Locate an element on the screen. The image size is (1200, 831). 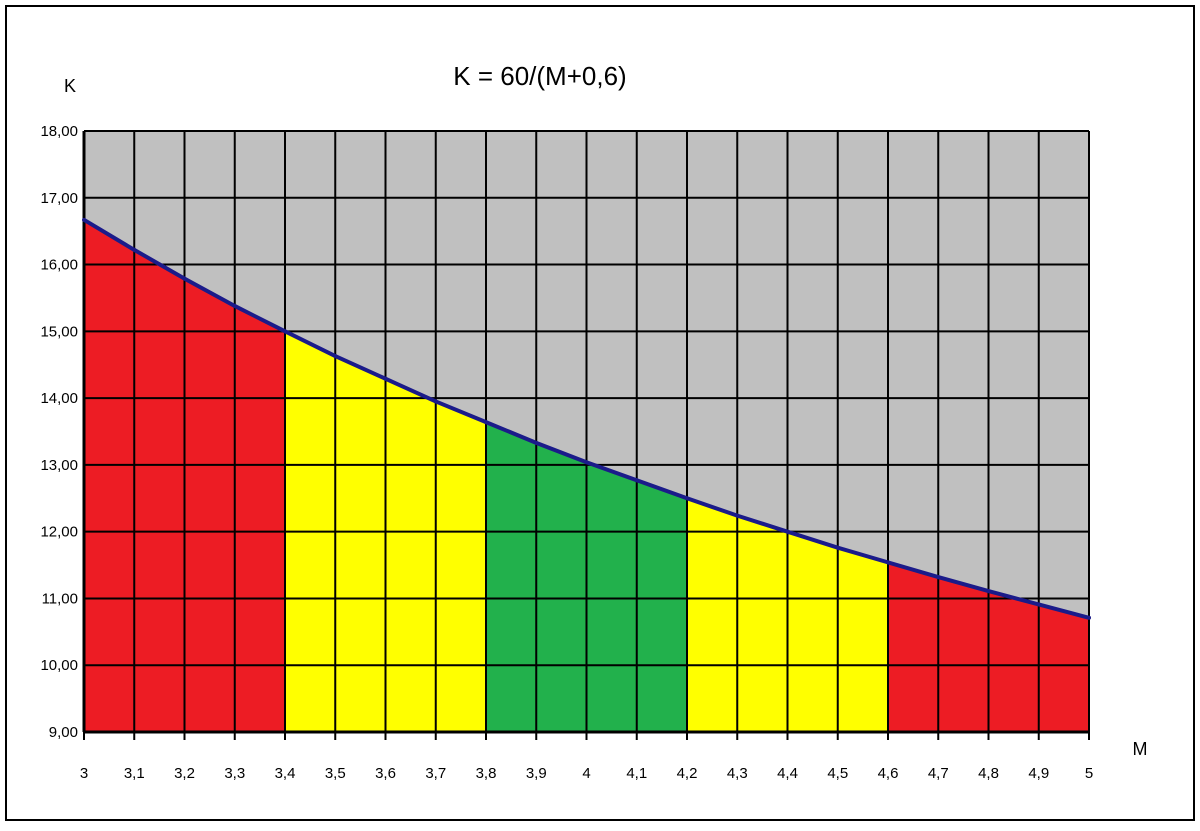
y-tick-label: 11,00 is located at coordinates (60, 598).